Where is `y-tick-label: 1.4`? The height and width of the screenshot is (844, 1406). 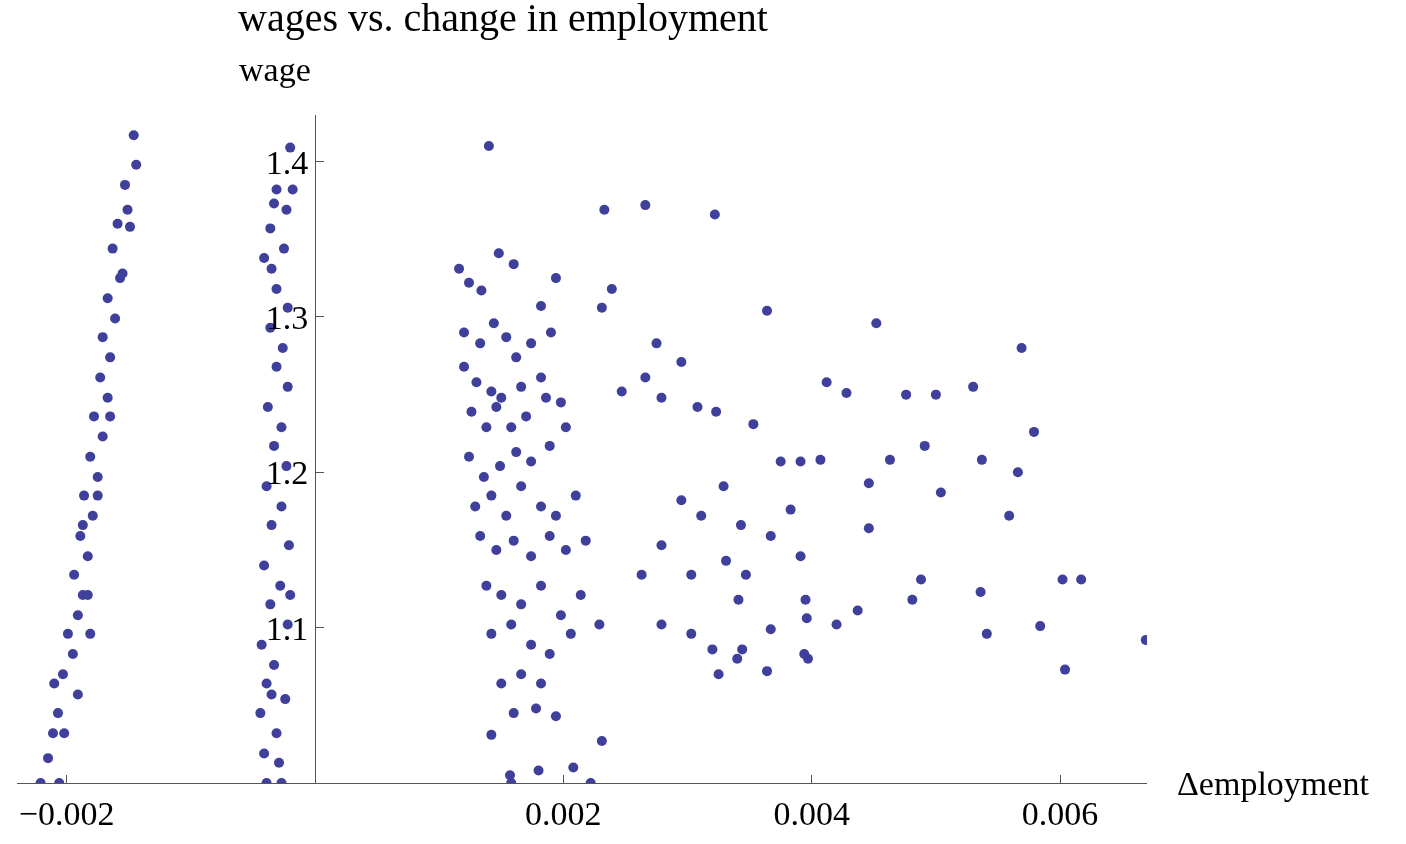
y-tick-label: 1.4 is located at coordinates (287, 162).